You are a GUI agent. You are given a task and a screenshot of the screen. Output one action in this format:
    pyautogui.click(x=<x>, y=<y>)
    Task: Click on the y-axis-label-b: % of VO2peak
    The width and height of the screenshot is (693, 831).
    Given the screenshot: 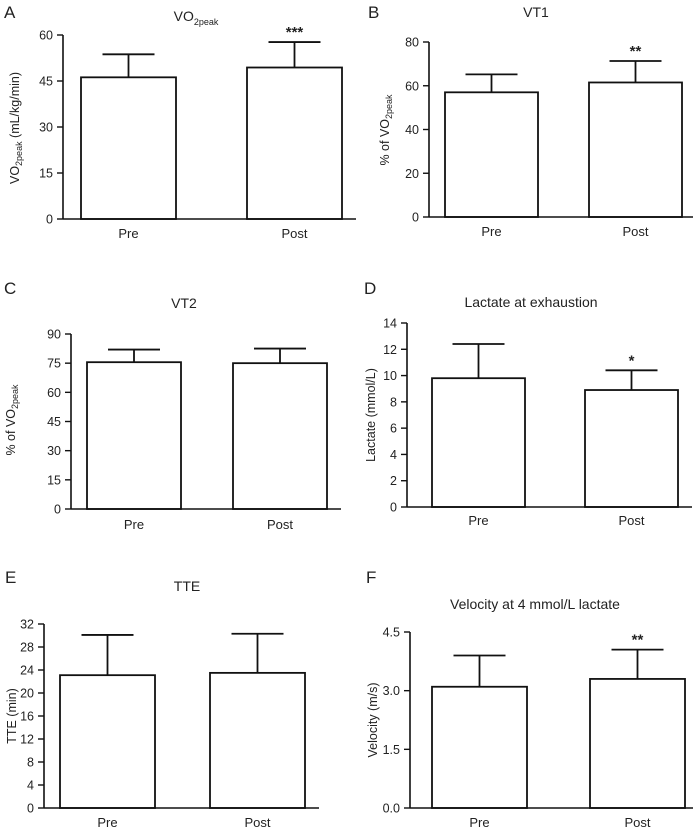 What is the action you would take?
    pyautogui.click(x=386, y=130)
    